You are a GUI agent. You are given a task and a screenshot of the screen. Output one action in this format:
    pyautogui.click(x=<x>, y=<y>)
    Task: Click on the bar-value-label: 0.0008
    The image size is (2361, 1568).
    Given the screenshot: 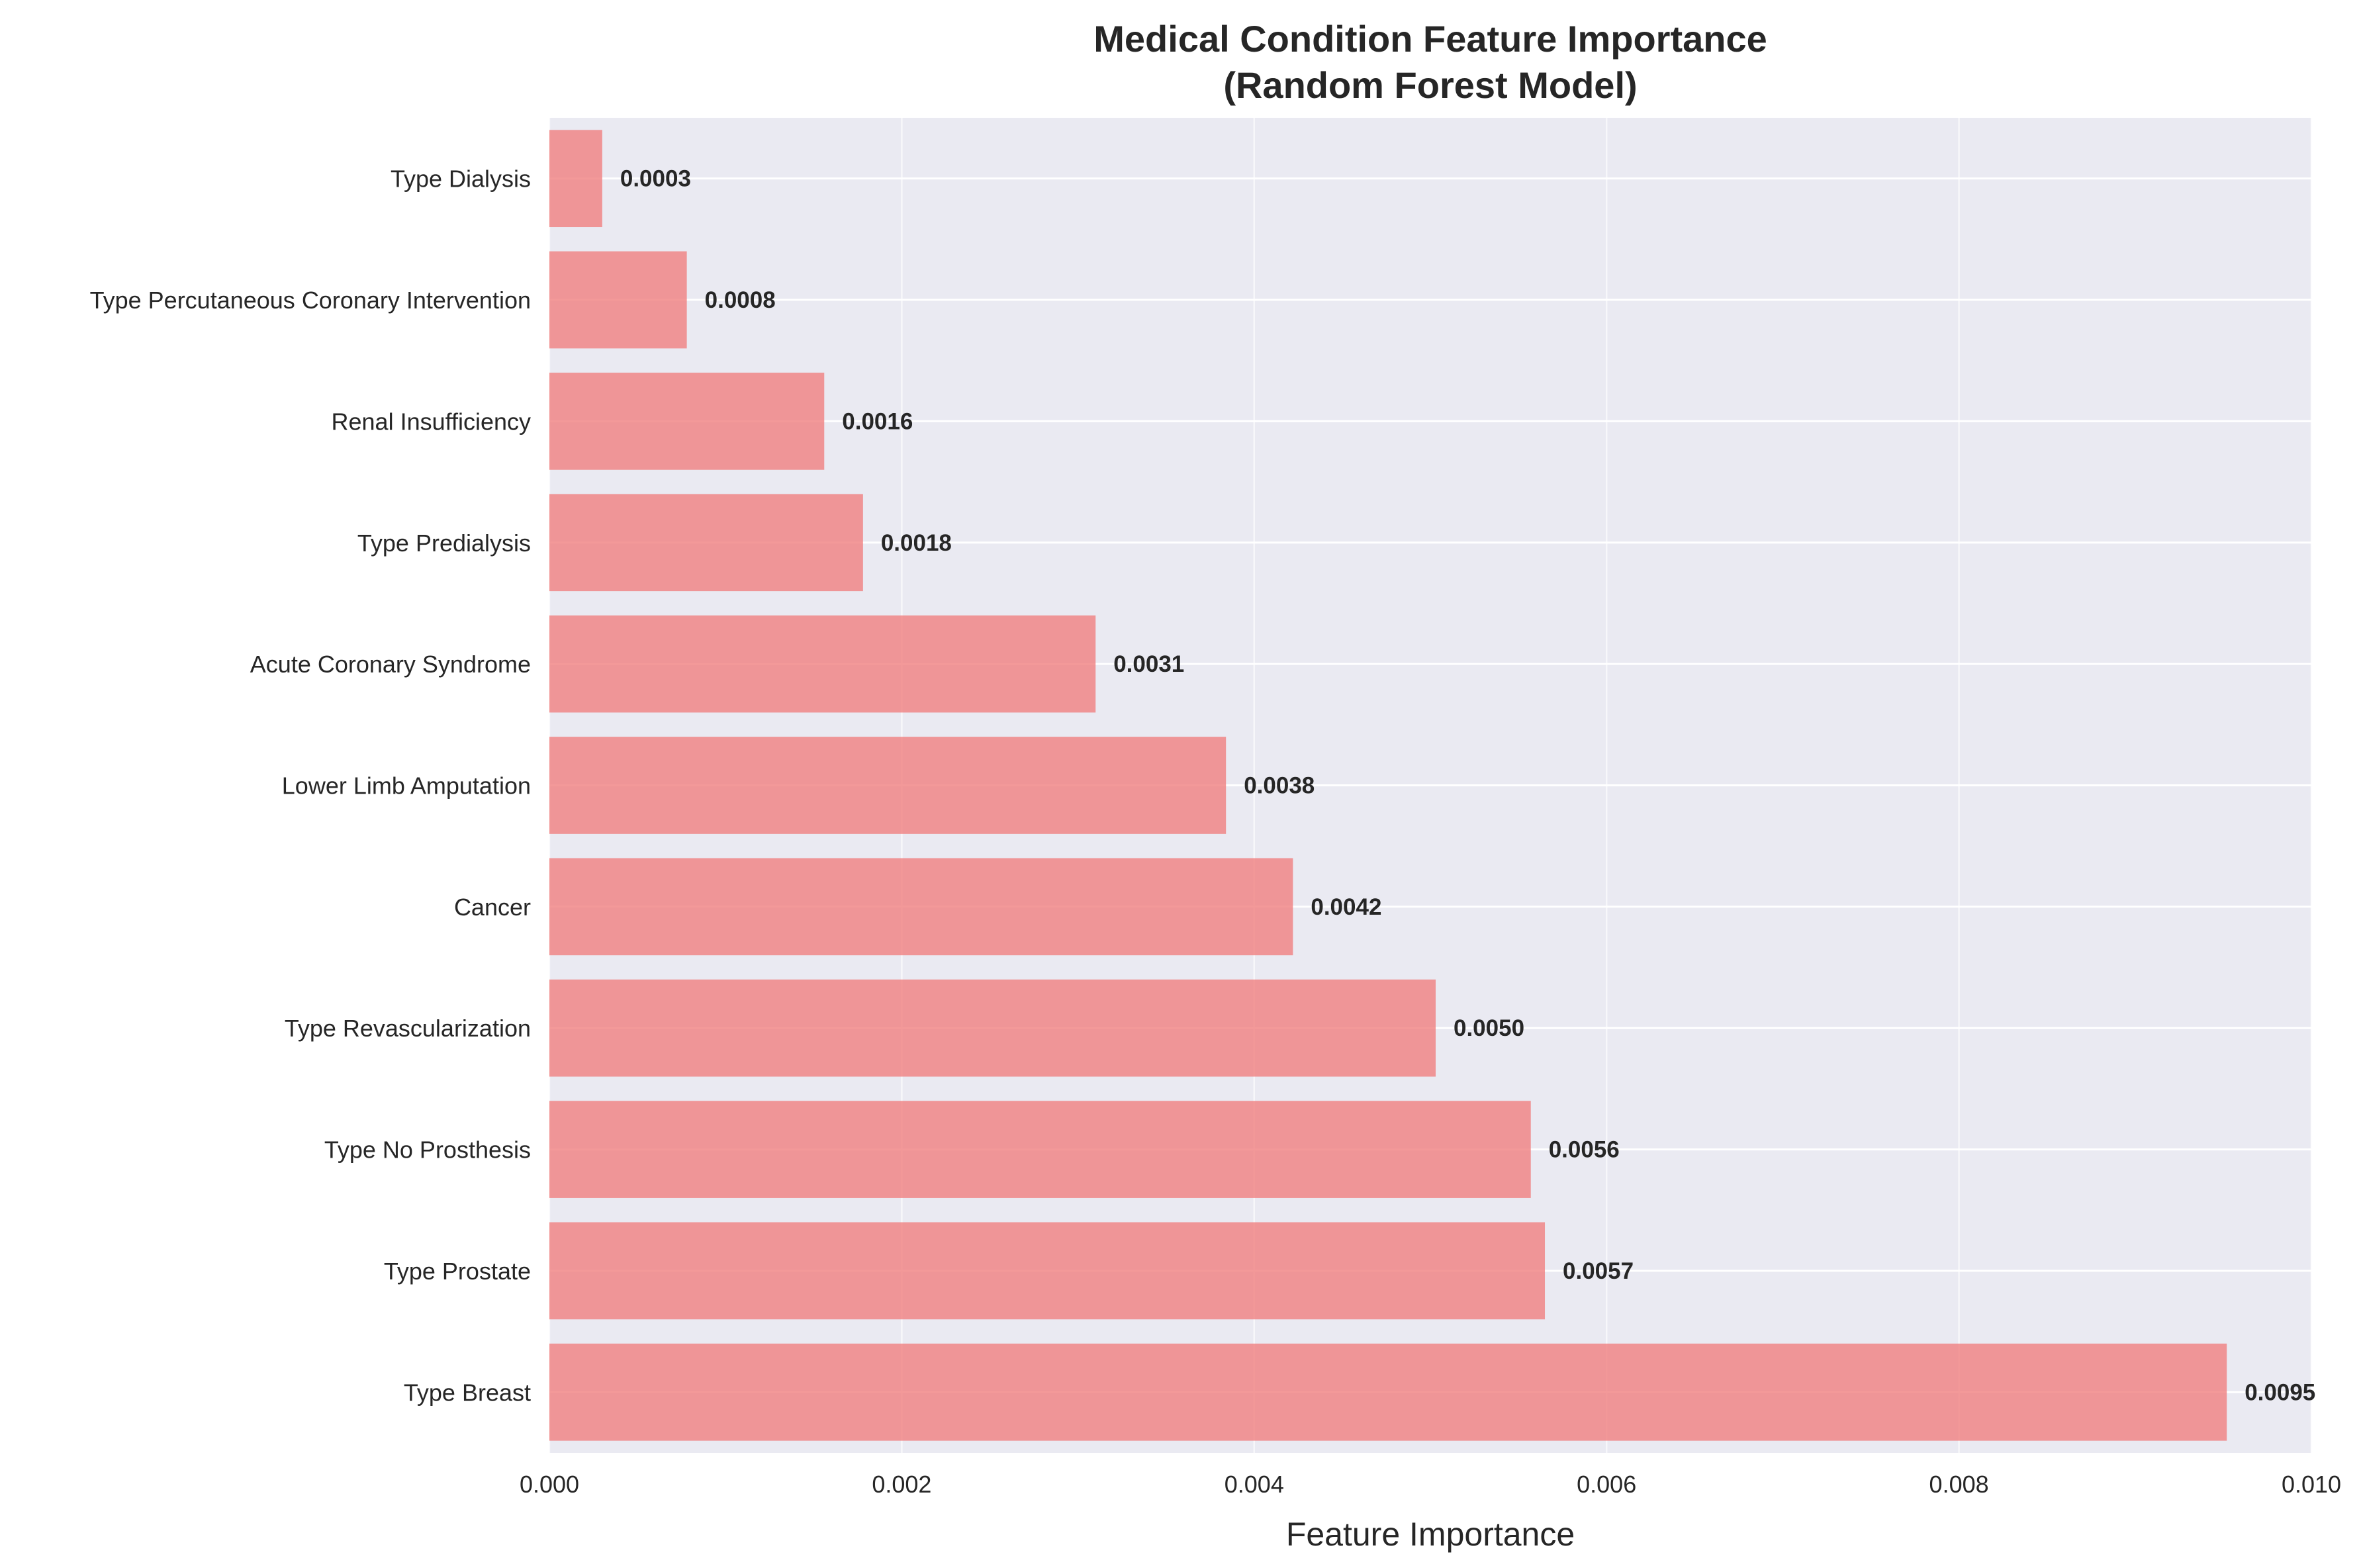 What is the action you would take?
    pyautogui.click(x=740, y=300)
    